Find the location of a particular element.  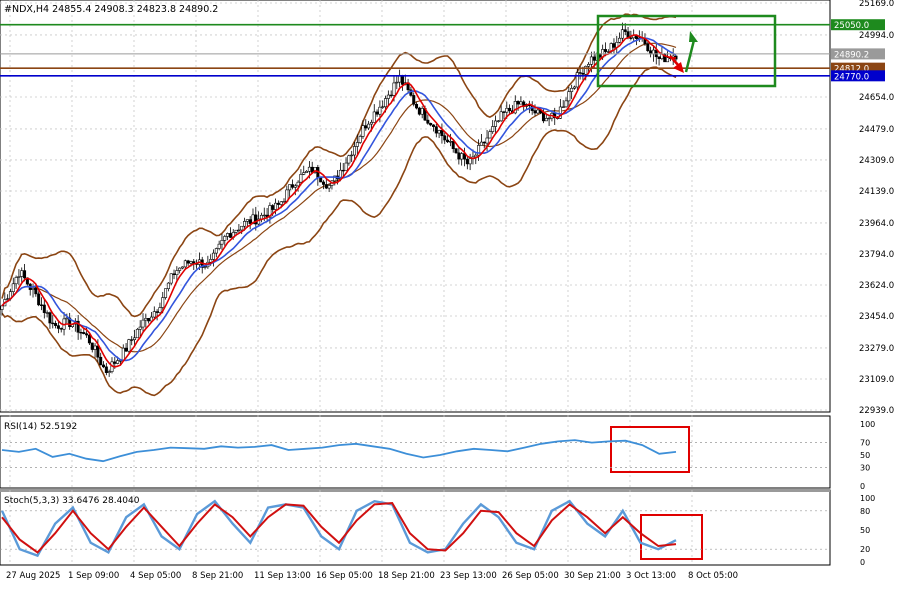

time-tick-label: 4 Sep 05:00 is located at coordinates (155, 576).